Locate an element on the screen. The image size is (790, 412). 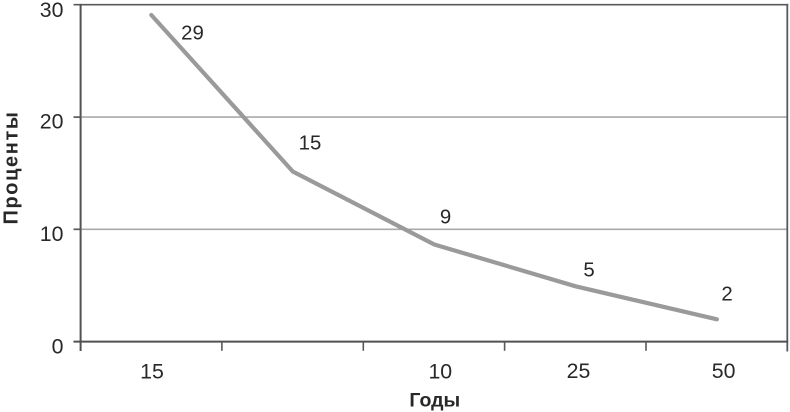
svg-text: 2 is located at coordinates (726, 295).